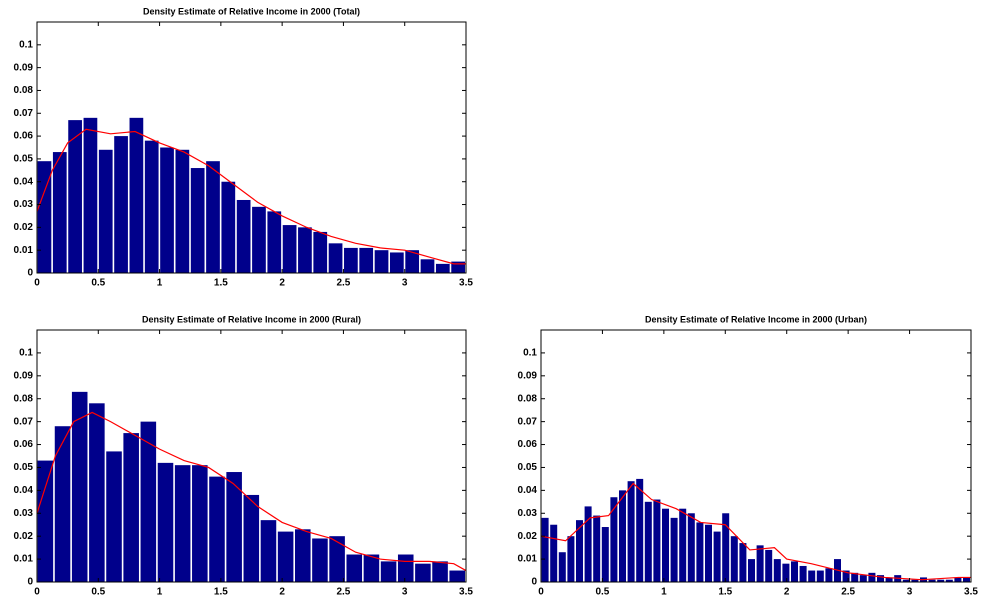  Describe the element at coordinates (541, 592) in the screenshot. I see `x-tick-label: 0` at that location.